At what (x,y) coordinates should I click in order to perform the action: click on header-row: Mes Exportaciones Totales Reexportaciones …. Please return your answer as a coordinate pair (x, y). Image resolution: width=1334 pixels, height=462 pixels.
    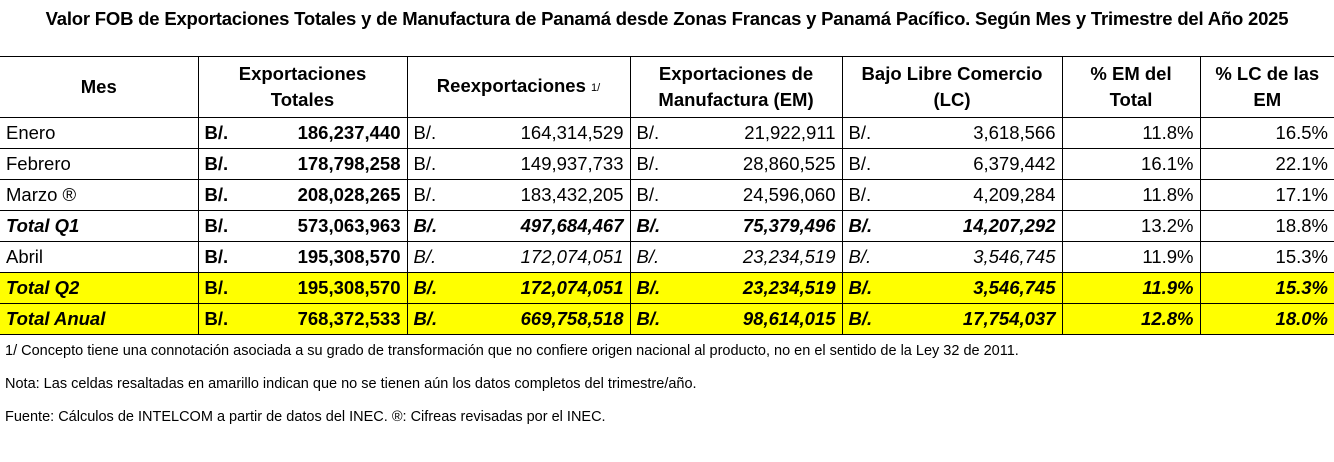
    Looking at the image, I should click on (667, 87).